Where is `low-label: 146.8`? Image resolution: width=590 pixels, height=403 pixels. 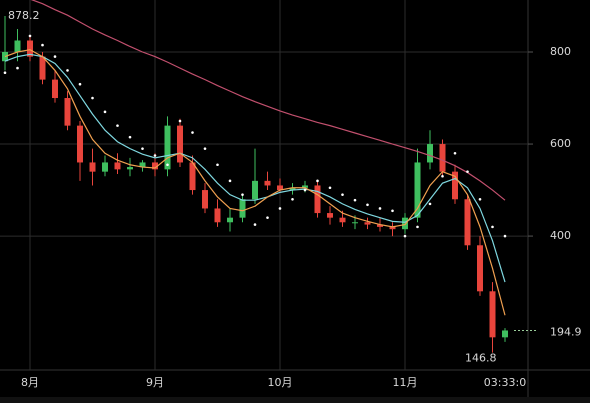
low-label: 146.8 is located at coordinates (481, 358).